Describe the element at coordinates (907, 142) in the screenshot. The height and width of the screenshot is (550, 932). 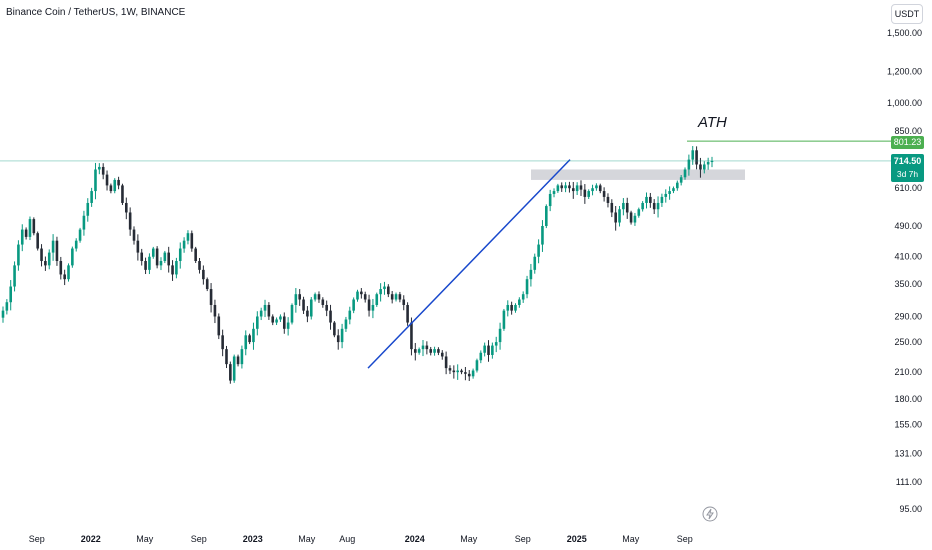
I see `ath-price-tag: 801.23` at that location.